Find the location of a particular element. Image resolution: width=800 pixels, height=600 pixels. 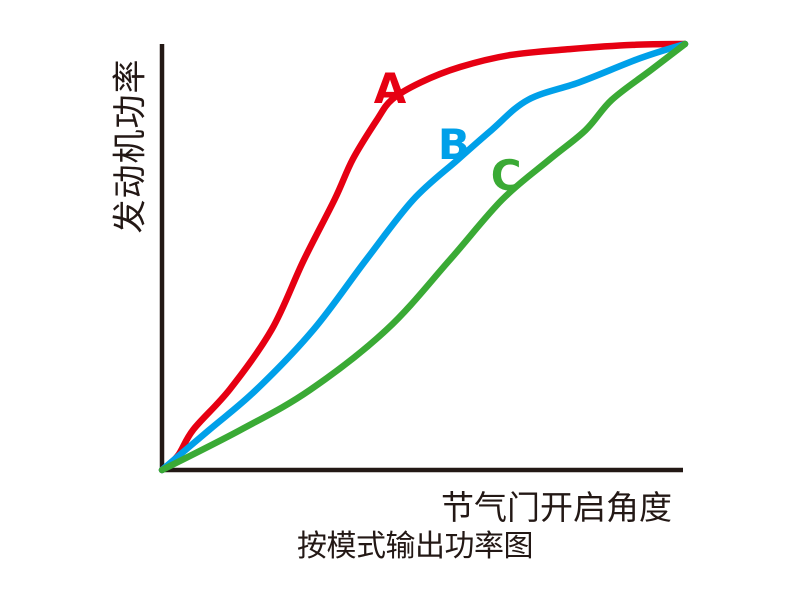

series-c-label: C is located at coordinates (506, 175).